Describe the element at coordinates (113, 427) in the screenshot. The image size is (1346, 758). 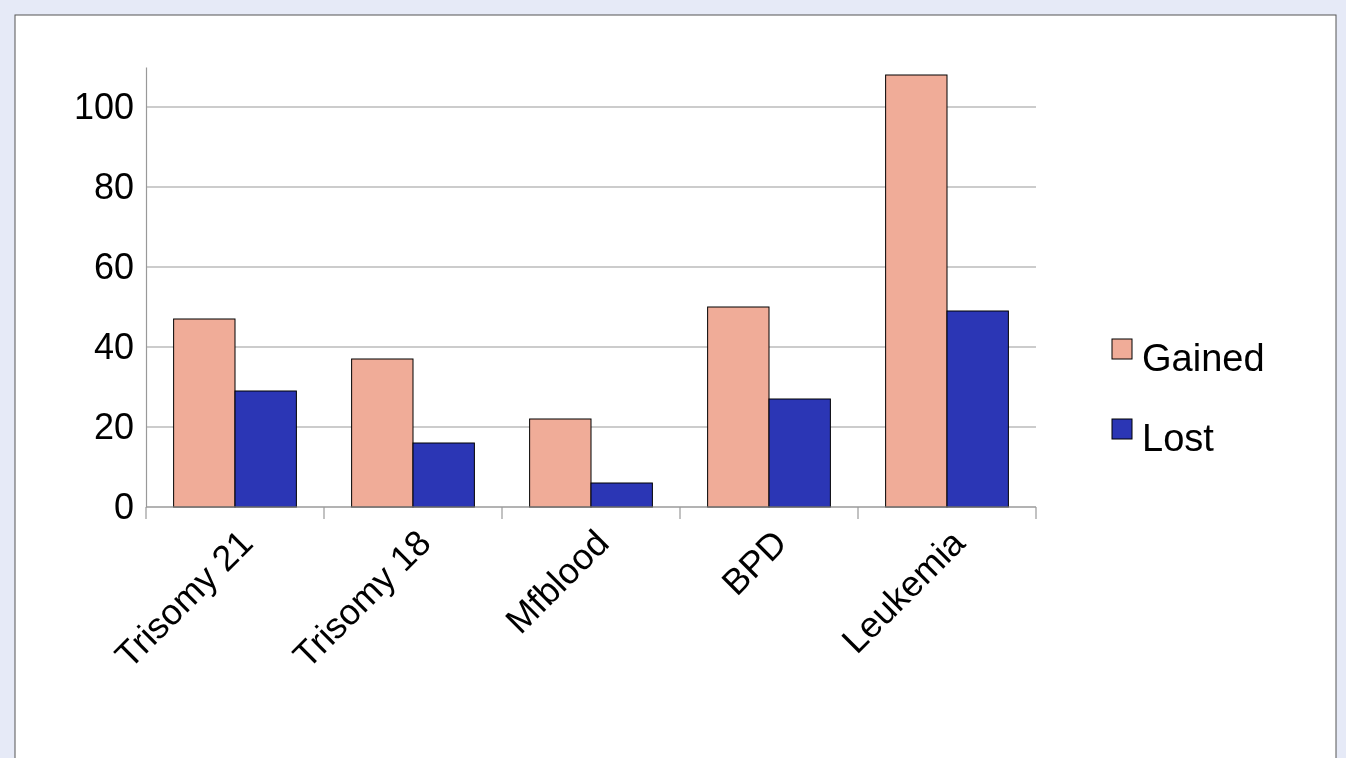
I see `y-tick-label: 20` at that location.